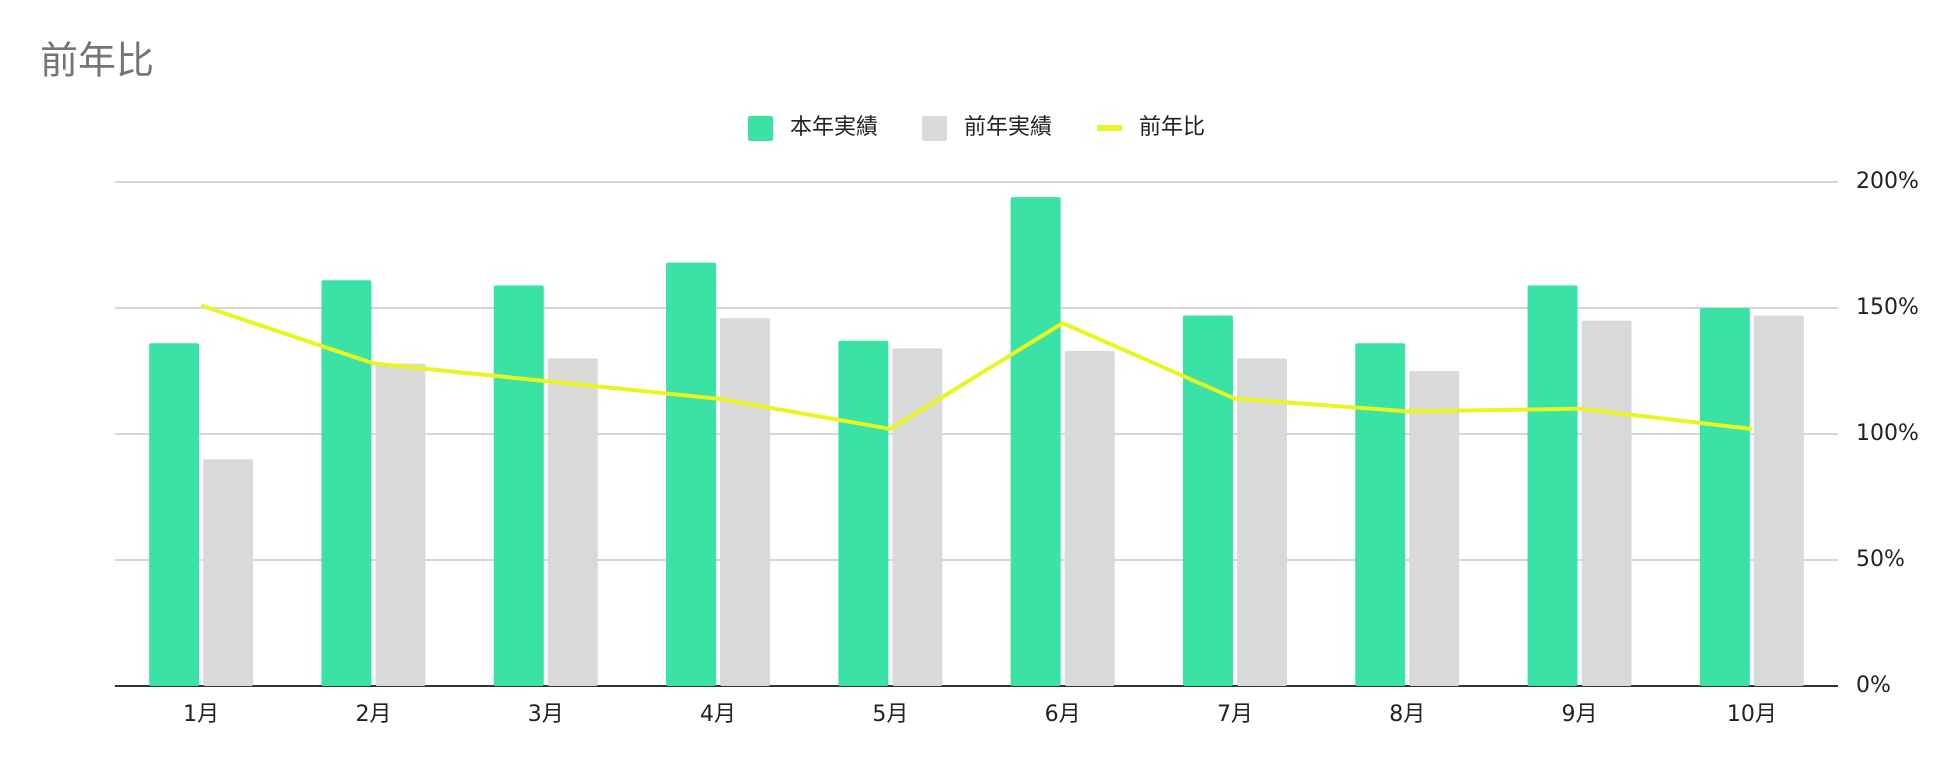 Image resolution: width=1950 pixels, height=764 pixels. Describe the element at coordinates (1172, 127) in the screenshot. I see `legend-label: 前年比` at that location.